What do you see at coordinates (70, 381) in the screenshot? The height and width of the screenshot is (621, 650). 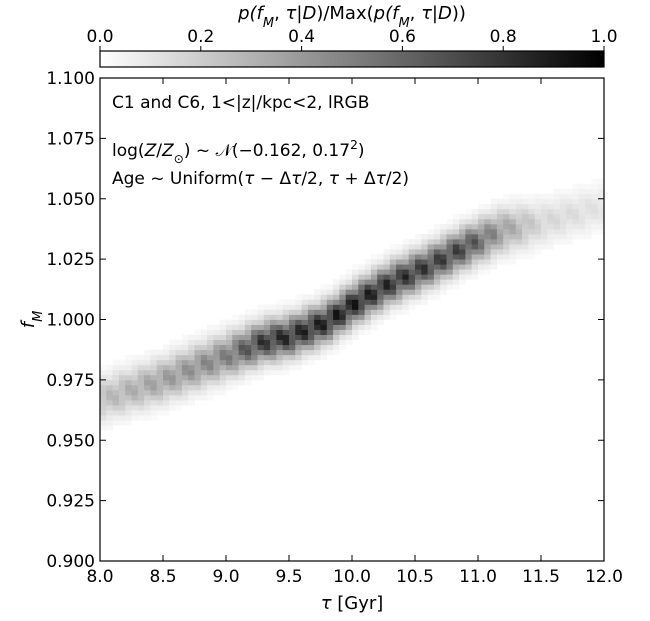 I see `y-tick-label: 0.975` at bounding box center [70, 381].